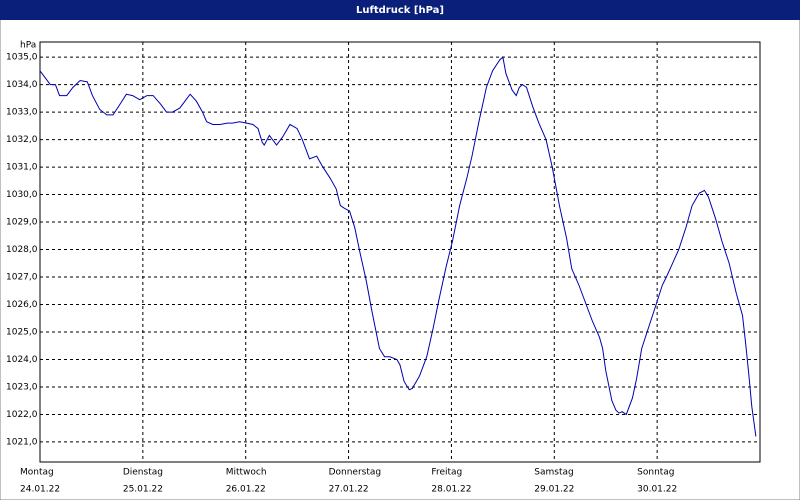 The width and height of the screenshot is (800, 500). I want to click on y-tick-label: 1029,0, so click(22, 223).